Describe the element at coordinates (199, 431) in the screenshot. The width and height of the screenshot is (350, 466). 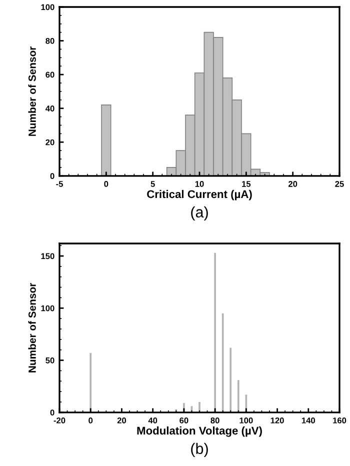
I see `x-axis-title: Modulation Voltage (µV)` at that location.